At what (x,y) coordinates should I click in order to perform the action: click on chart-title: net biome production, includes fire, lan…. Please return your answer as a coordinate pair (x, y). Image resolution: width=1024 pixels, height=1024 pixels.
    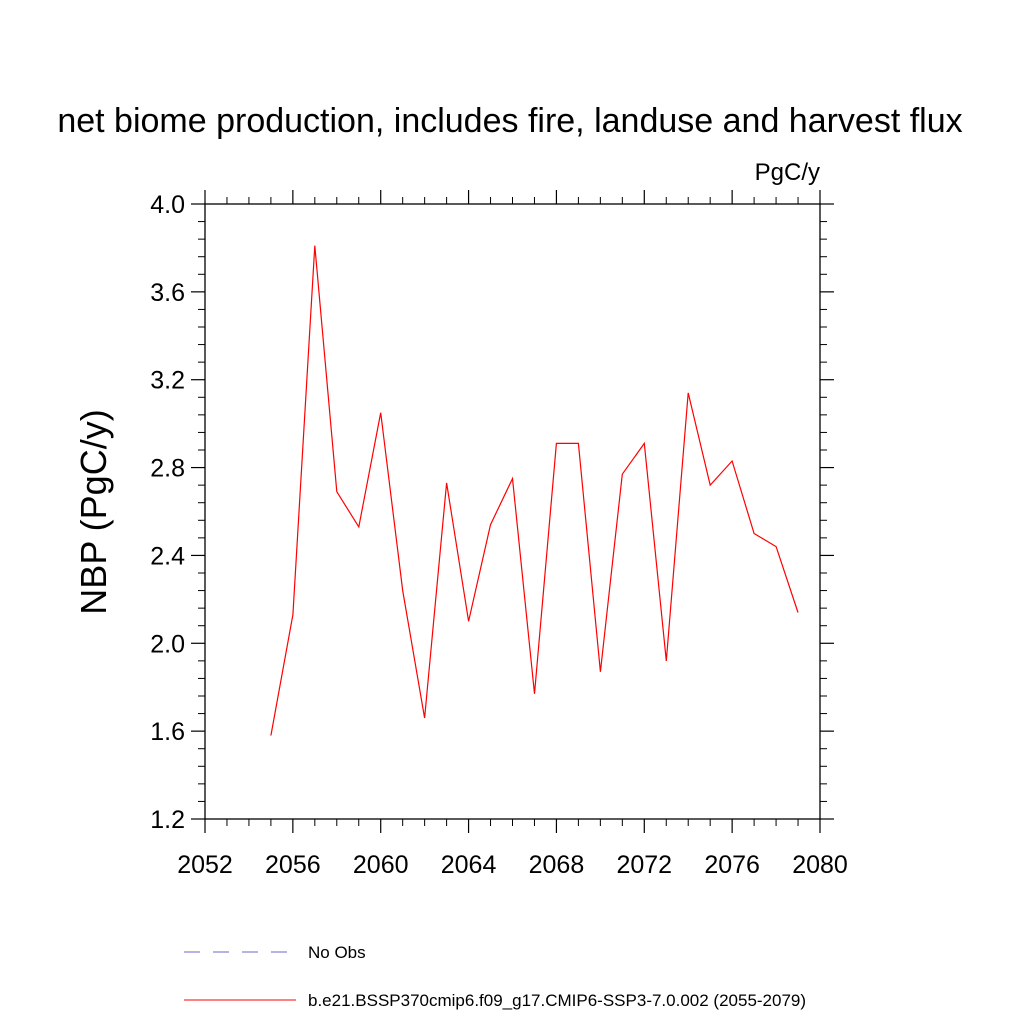
    Looking at the image, I should click on (509, 121).